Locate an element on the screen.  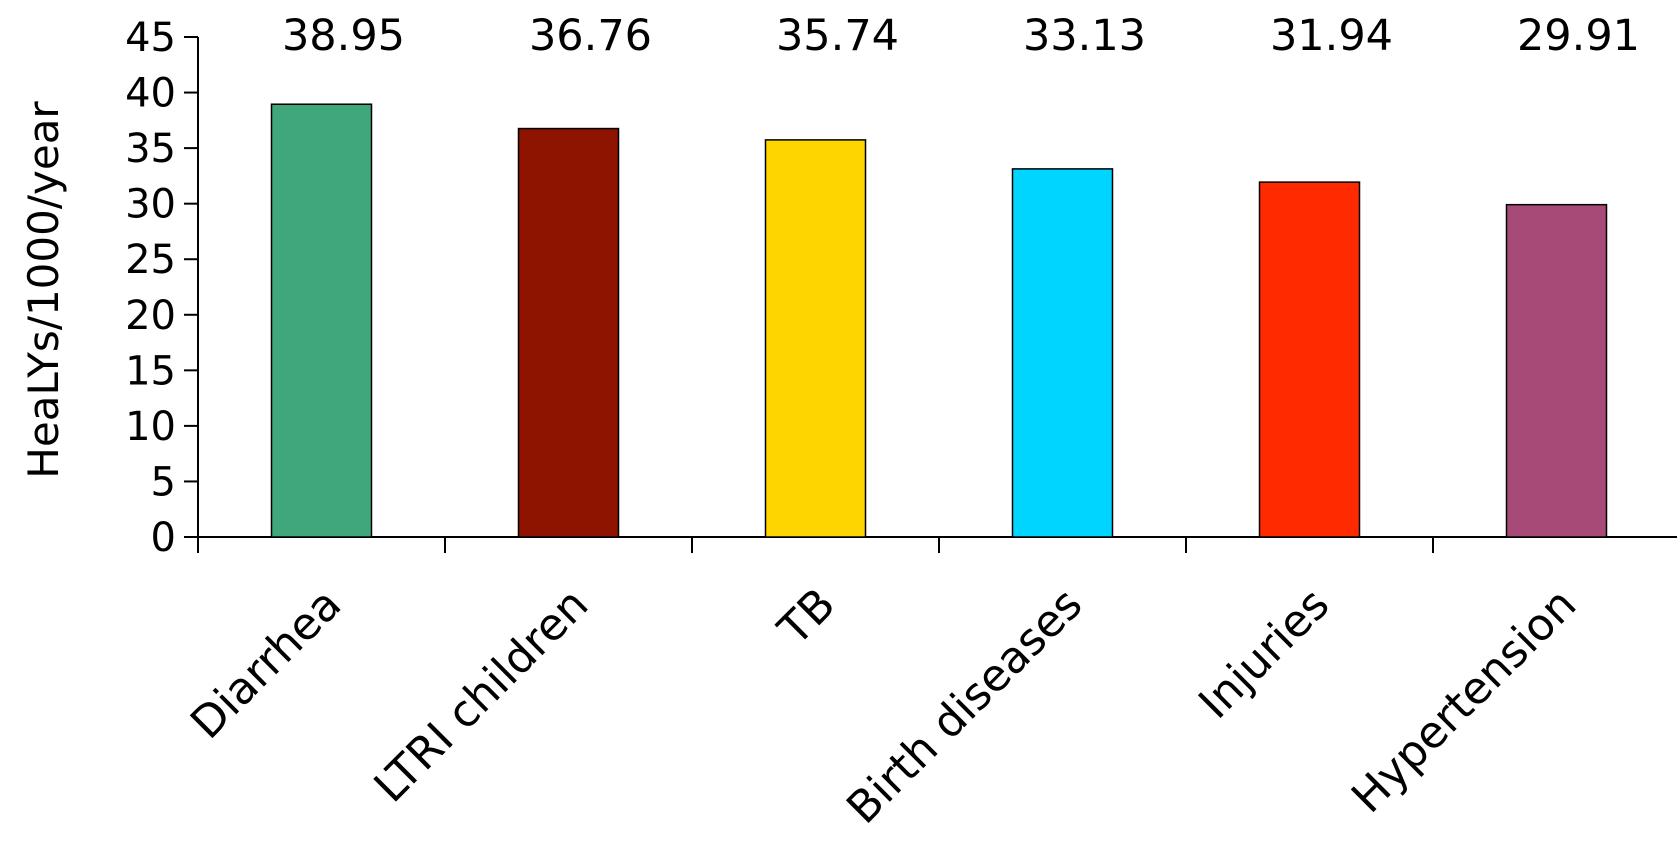
category-label-injuries: Injuries is located at coordinates (1264, 654).